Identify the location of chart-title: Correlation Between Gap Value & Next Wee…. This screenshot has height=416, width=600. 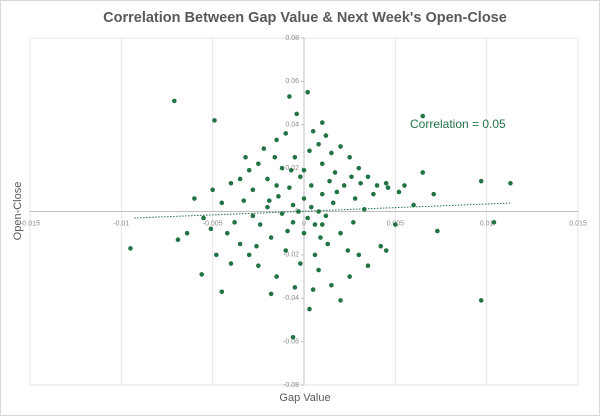
(305, 18).